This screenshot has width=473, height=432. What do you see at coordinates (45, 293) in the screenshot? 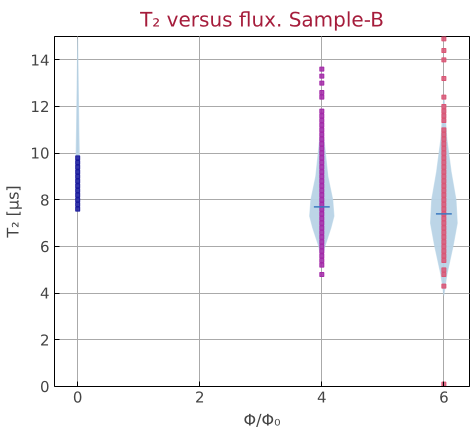
I see `y-tick-label: 4` at bounding box center [45, 293].